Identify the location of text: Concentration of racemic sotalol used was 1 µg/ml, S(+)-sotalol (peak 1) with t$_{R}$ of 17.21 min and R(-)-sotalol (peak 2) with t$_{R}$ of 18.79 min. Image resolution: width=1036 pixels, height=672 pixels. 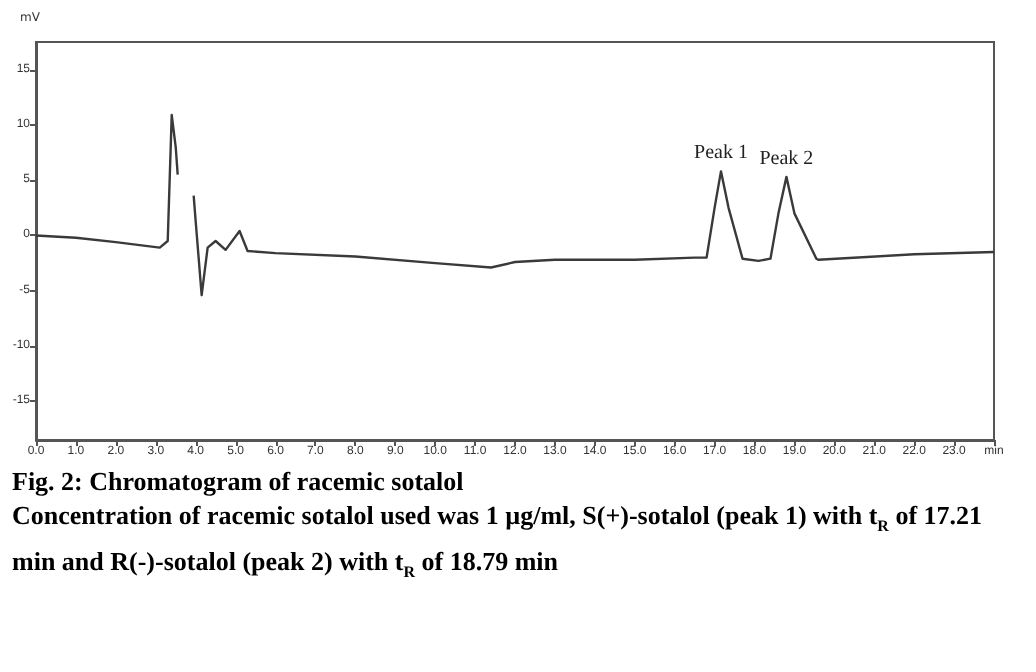
(497, 540).